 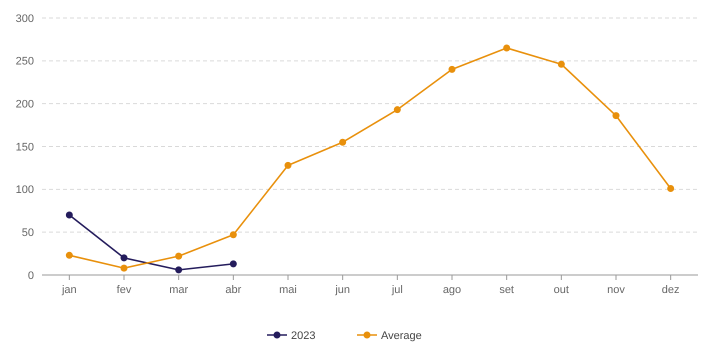 What do you see at coordinates (342, 290) in the screenshot?
I see `x-tick-label: jun` at bounding box center [342, 290].